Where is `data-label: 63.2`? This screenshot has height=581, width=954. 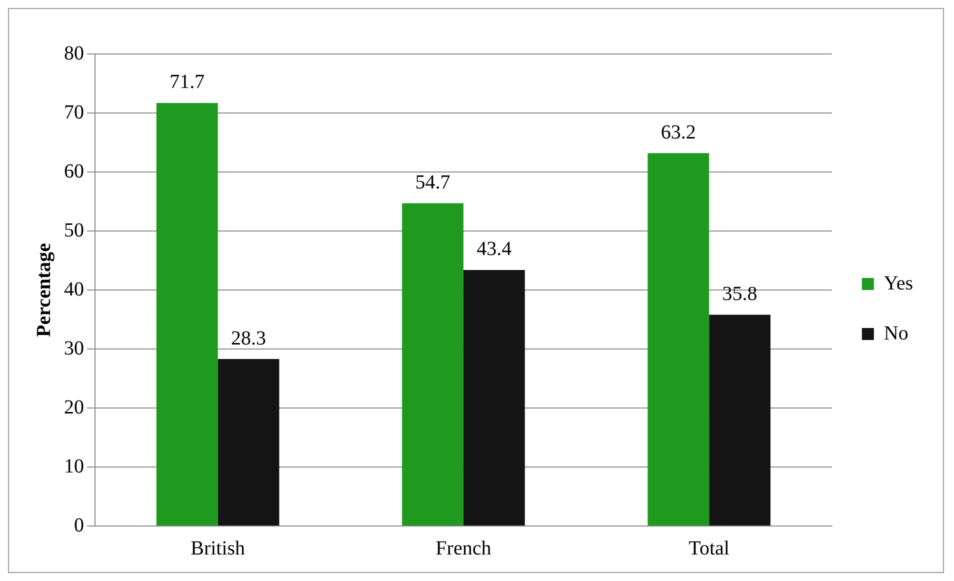 data-label: 63.2 is located at coordinates (678, 132).